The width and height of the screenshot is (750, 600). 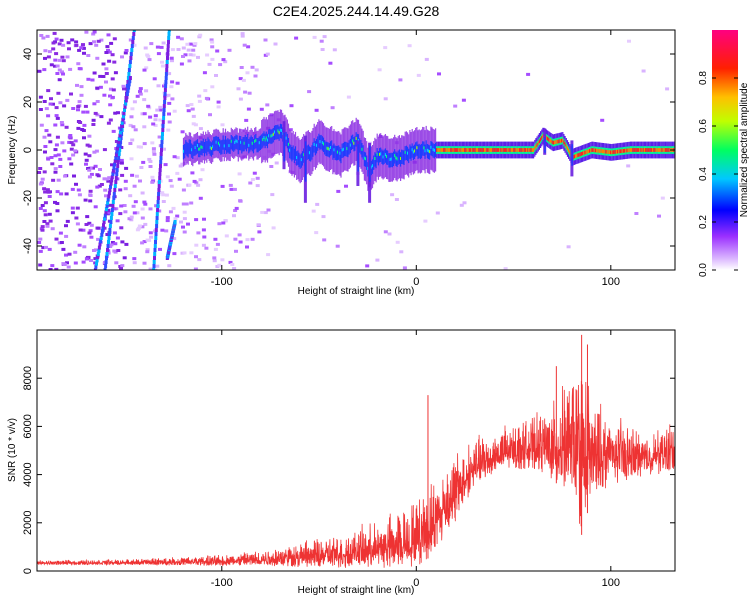 What do you see at coordinates (611, 282) in the screenshot?
I see `spectrogram-x-tick-label: 100` at bounding box center [611, 282].